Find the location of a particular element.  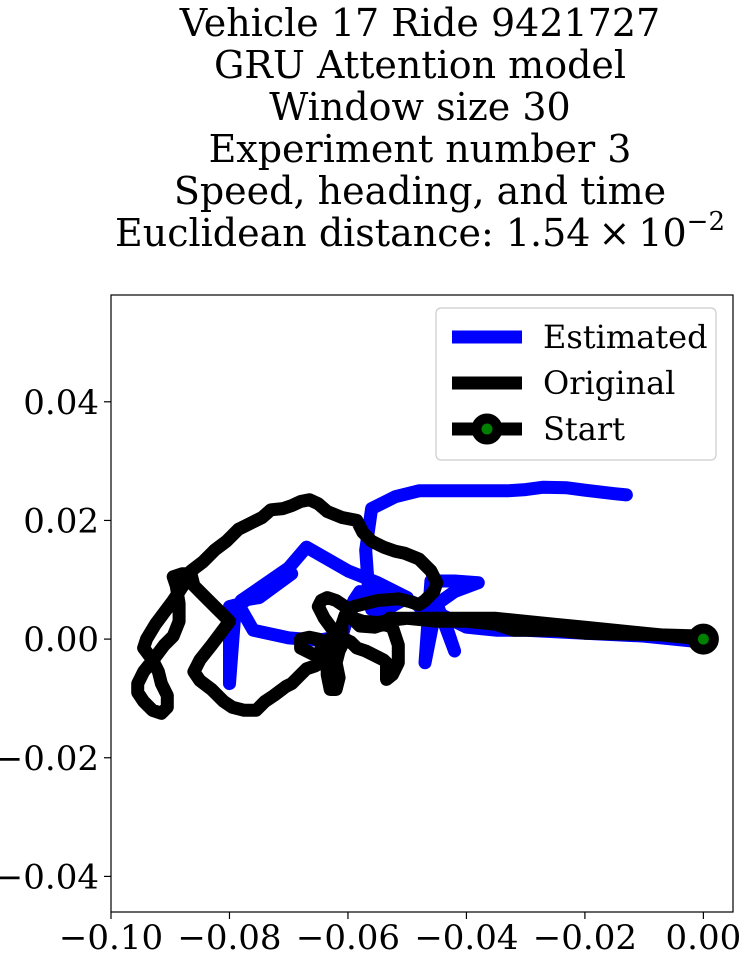

x-tick-label: 0.00 is located at coordinates (704, 937).